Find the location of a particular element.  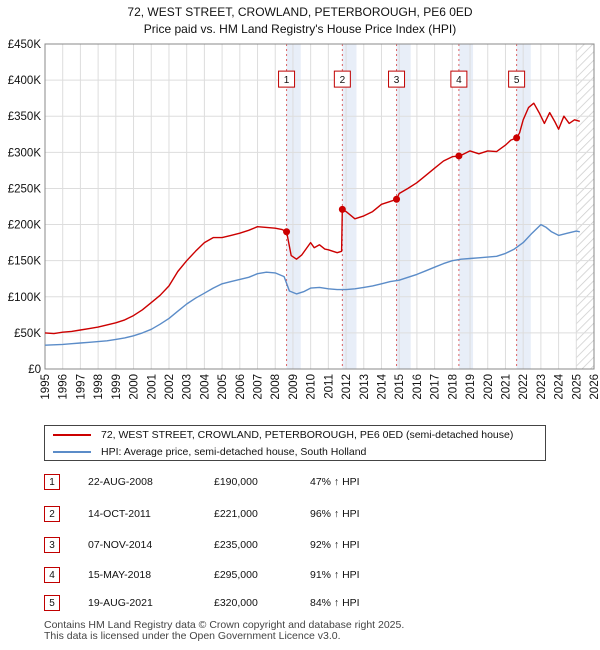

x-tick-label: 1999 is located at coordinates (117, 387).